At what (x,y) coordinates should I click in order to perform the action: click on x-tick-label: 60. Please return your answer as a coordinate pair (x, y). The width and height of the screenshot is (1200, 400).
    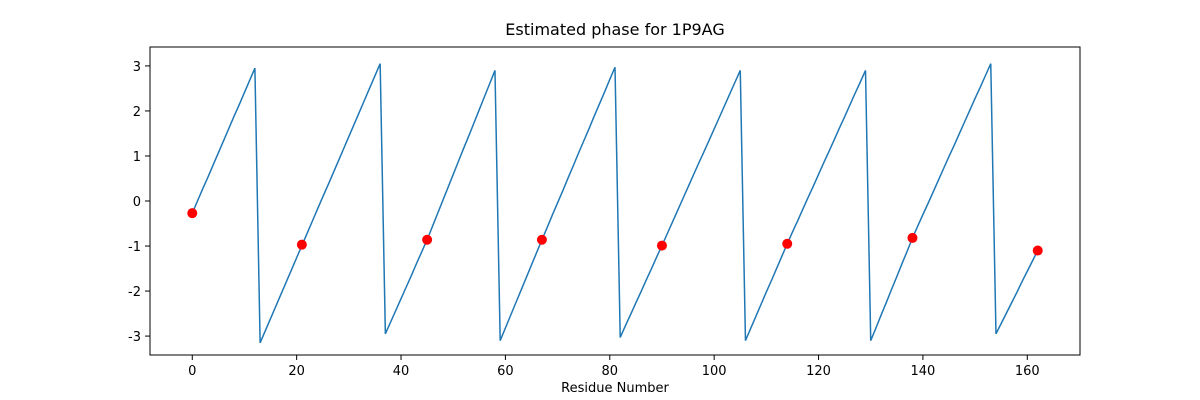
    Looking at the image, I should click on (505, 371).